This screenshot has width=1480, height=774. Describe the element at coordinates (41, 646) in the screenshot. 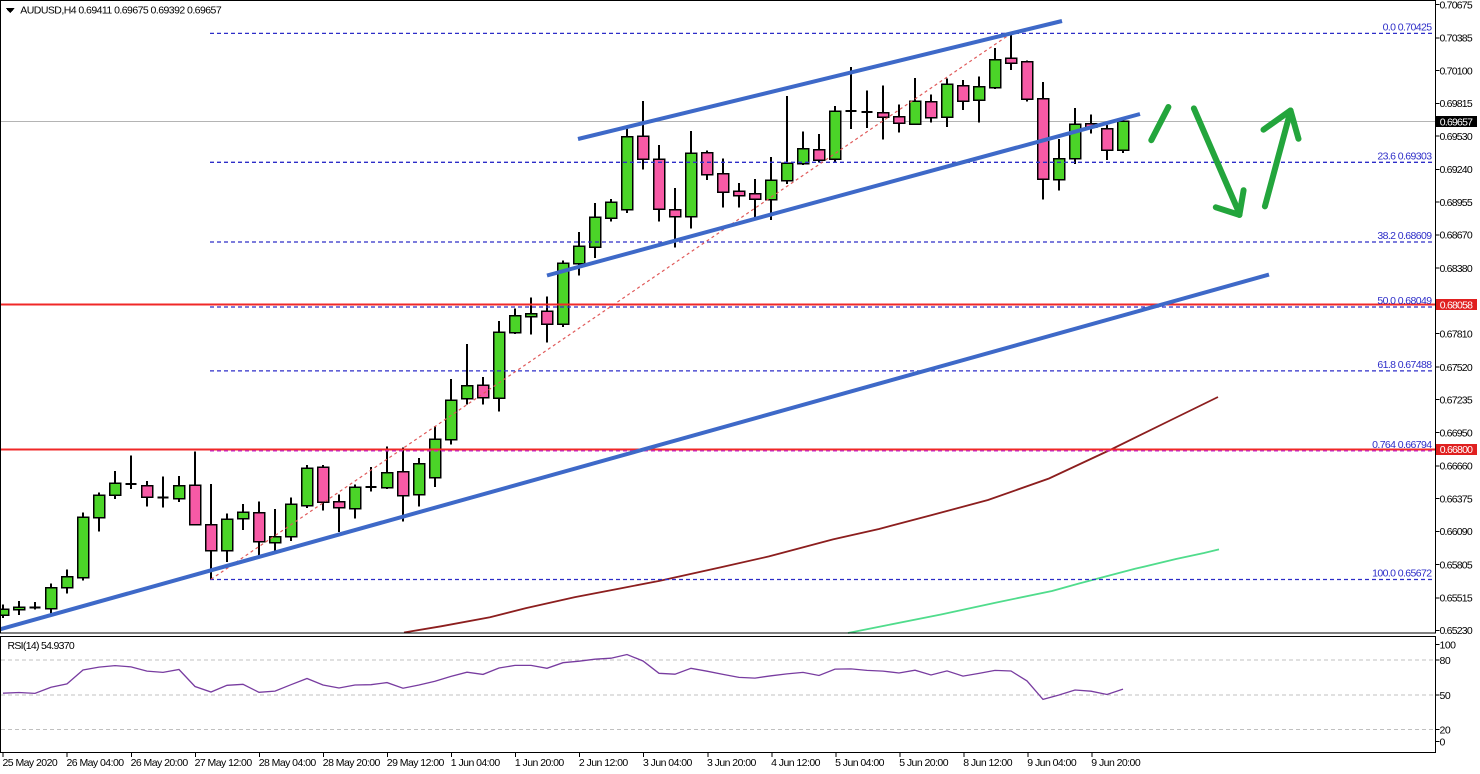

I see `svg-text: RSI(14) 54.9370` at that location.